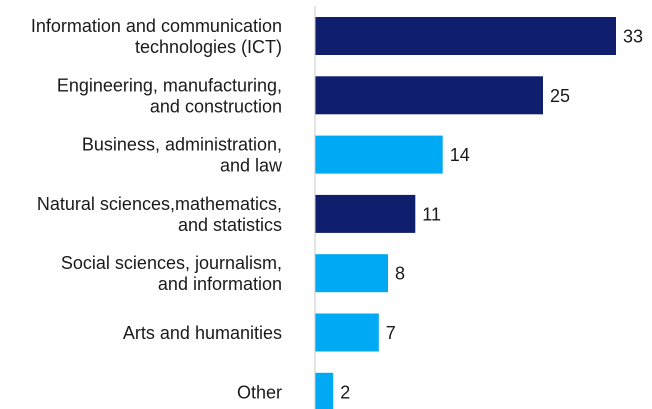 Image resolution: width=652 pixels, height=409 pixels. I want to click on category-label-2-line-1: and law, so click(251, 166).